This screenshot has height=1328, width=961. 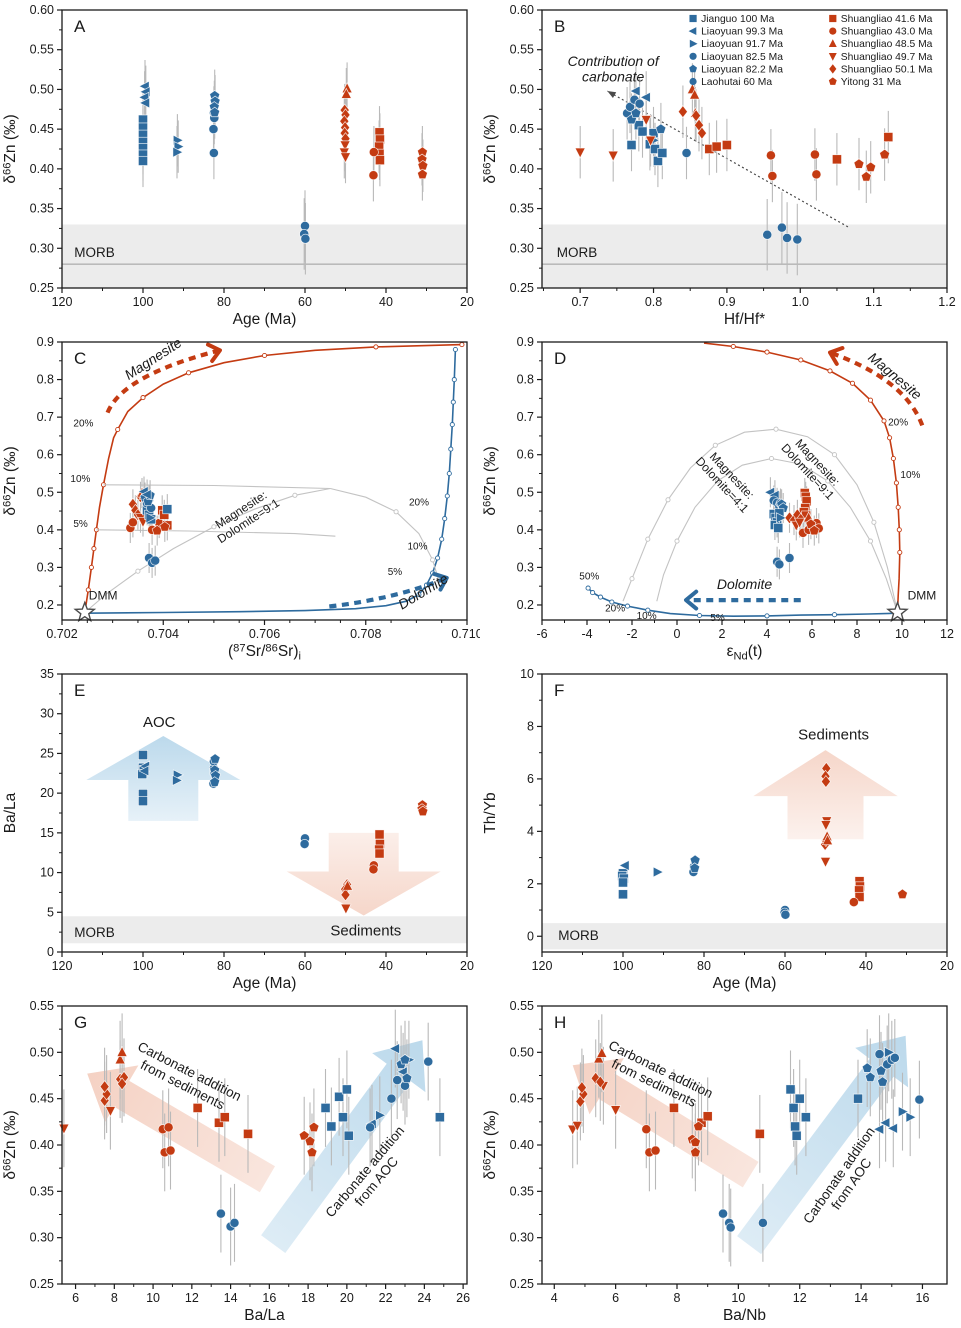 I want to click on x-tick-label: 12, so click(x=192, y=1298).